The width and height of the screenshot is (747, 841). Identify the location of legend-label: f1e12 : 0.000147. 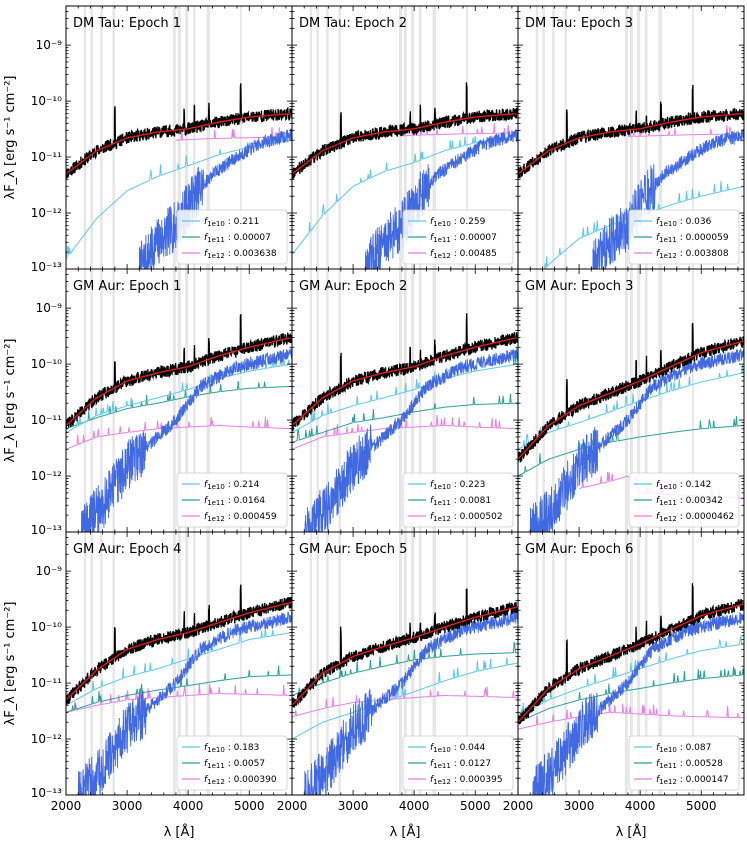
(692, 780).